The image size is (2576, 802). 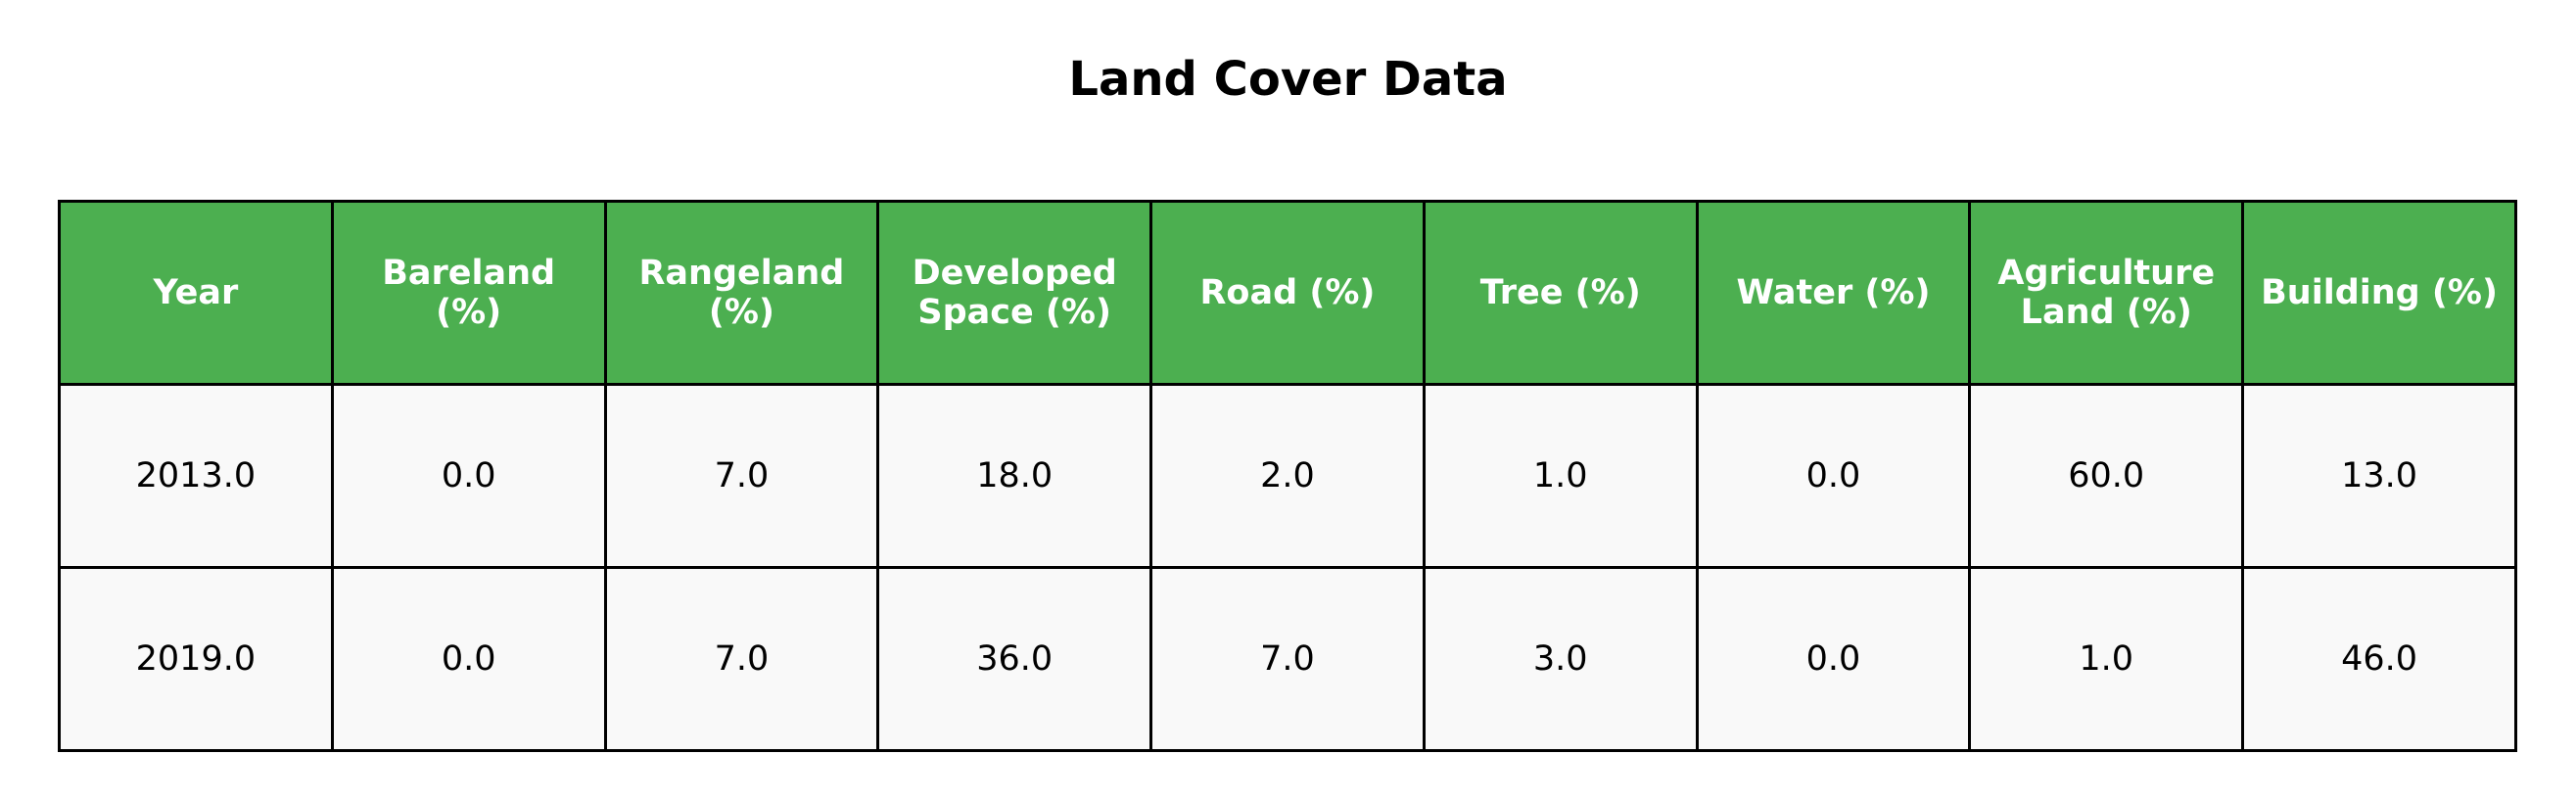 I want to click on table-cell: 60.0, so click(x=2106, y=476).